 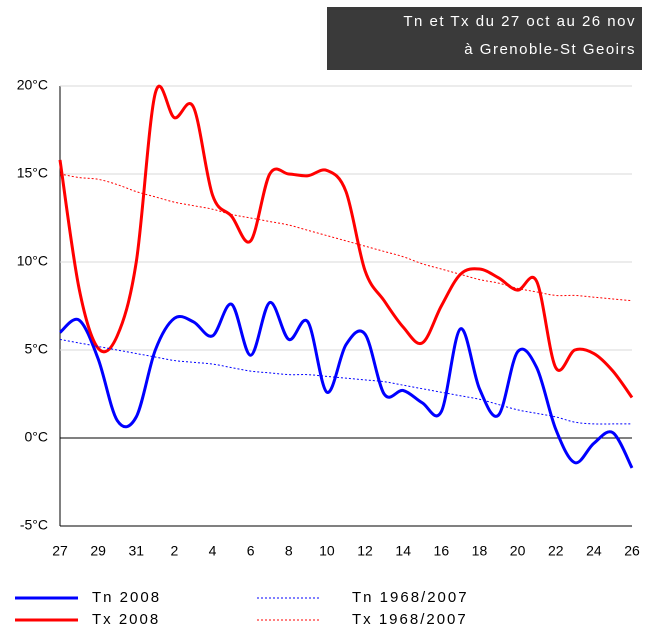 What do you see at coordinates (34, 525) in the screenshot?
I see `y-tick-label: -5°C` at bounding box center [34, 525].